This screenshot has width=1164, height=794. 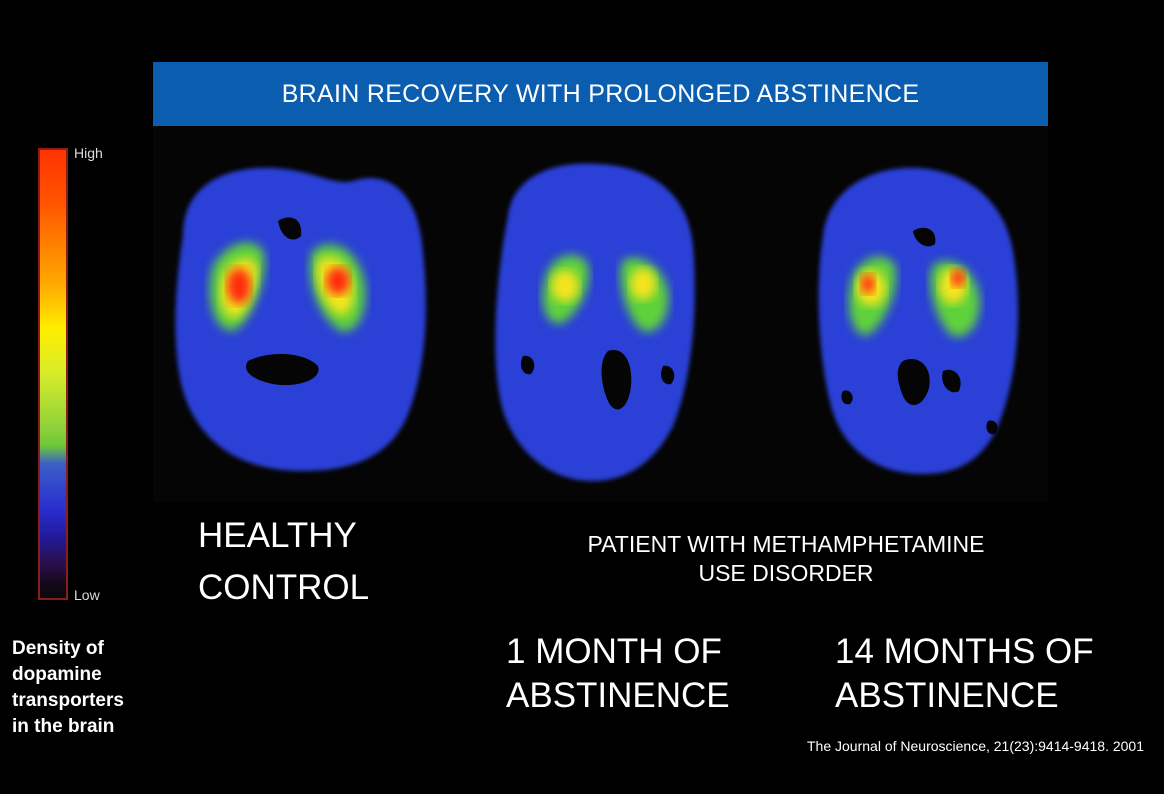 I want to click on brain-scan-1-month, so click(x=595, y=322).